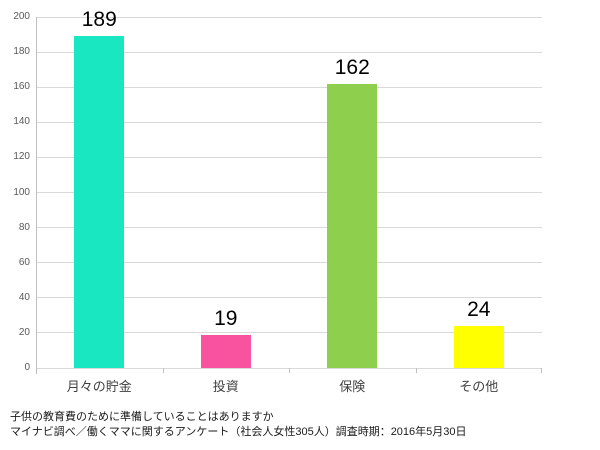 The width and height of the screenshot is (600, 450). What do you see at coordinates (226, 318) in the screenshot?
I see `bar-value-label: 19` at bounding box center [226, 318].